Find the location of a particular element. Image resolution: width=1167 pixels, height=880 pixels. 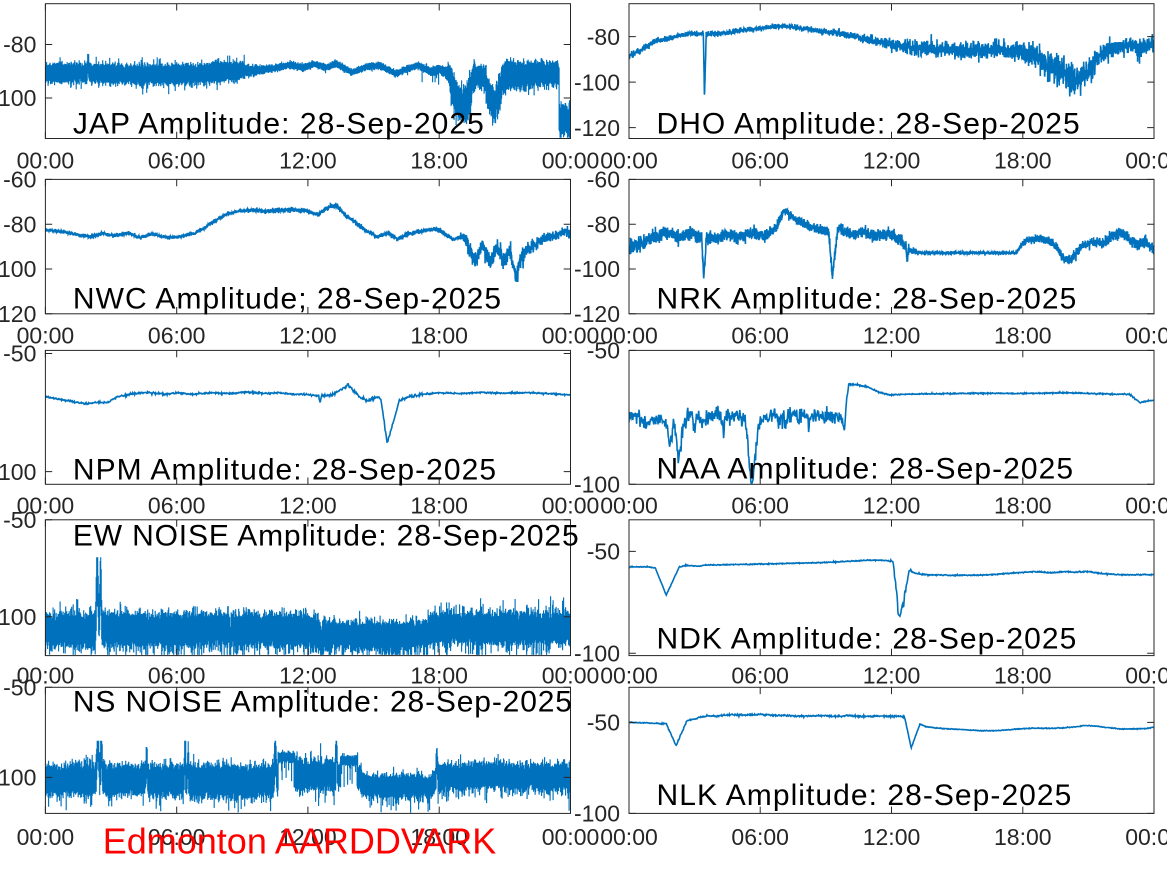

svg-text: NWC Amplitude; 28-Sep-2025 is located at coordinates (287, 298).